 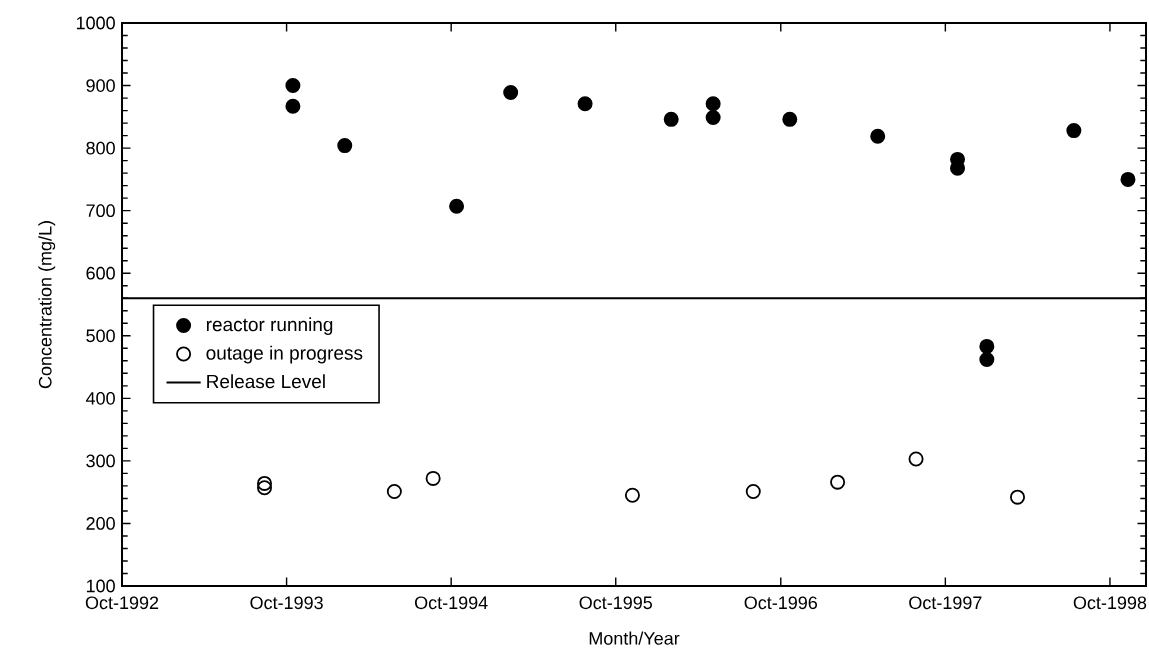 I want to click on y-axis-title: Concentration (mg/L), so click(x=47, y=305).